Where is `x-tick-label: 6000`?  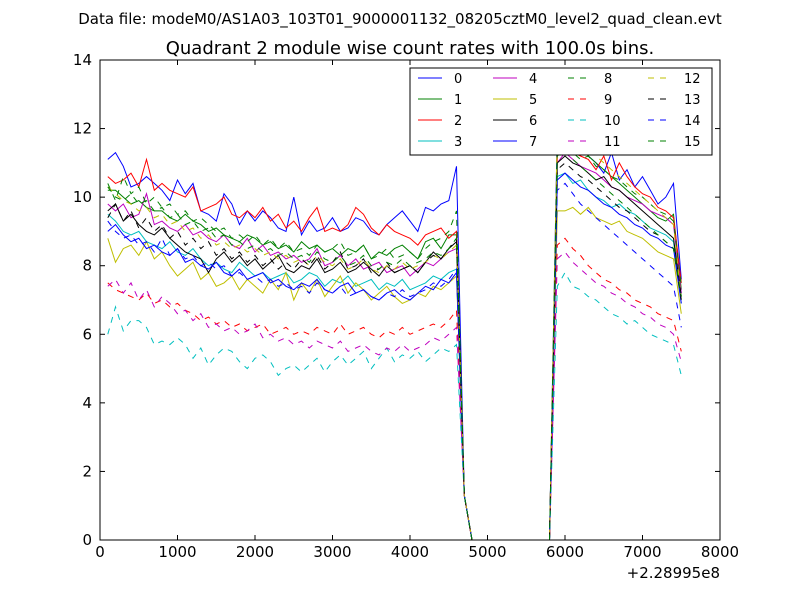 x-tick-label: 6000 is located at coordinates (565, 552).